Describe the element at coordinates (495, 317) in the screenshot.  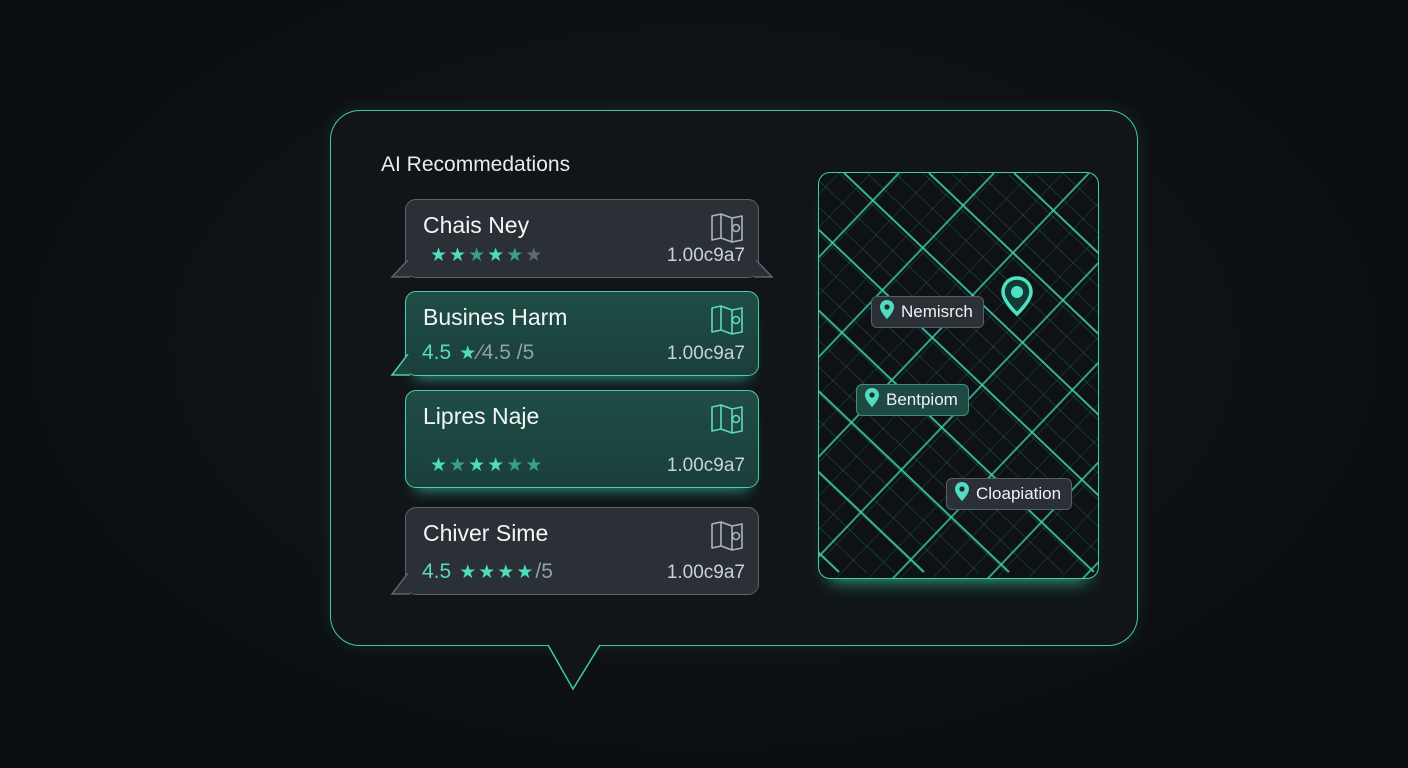
I see `card-title: Busines Harm` at that location.